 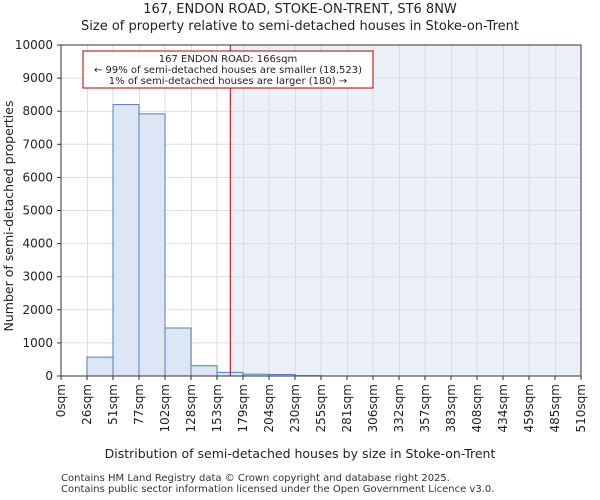 I want to click on x-tick-label: 510sqm, so click(x=581, y=408).